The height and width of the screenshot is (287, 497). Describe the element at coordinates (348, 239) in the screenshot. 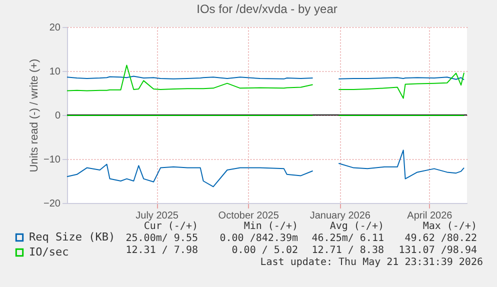

I see `text: 46.25m/ 6.11` at that location.